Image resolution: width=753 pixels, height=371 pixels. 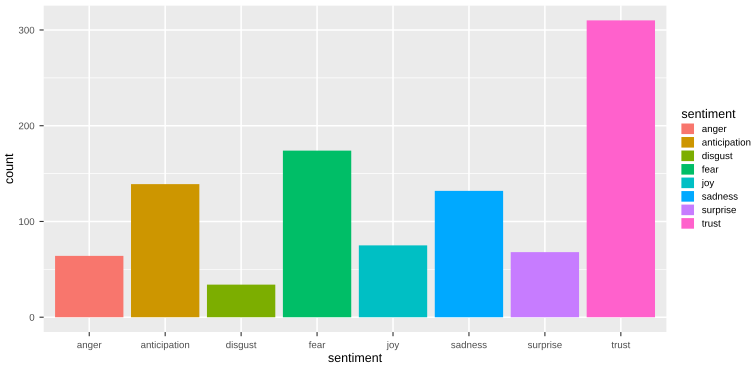 What do you see at coordinates (26, 30) in the screenshot?
I see `y-tick-label: 300` at bounding box center [26, 30].